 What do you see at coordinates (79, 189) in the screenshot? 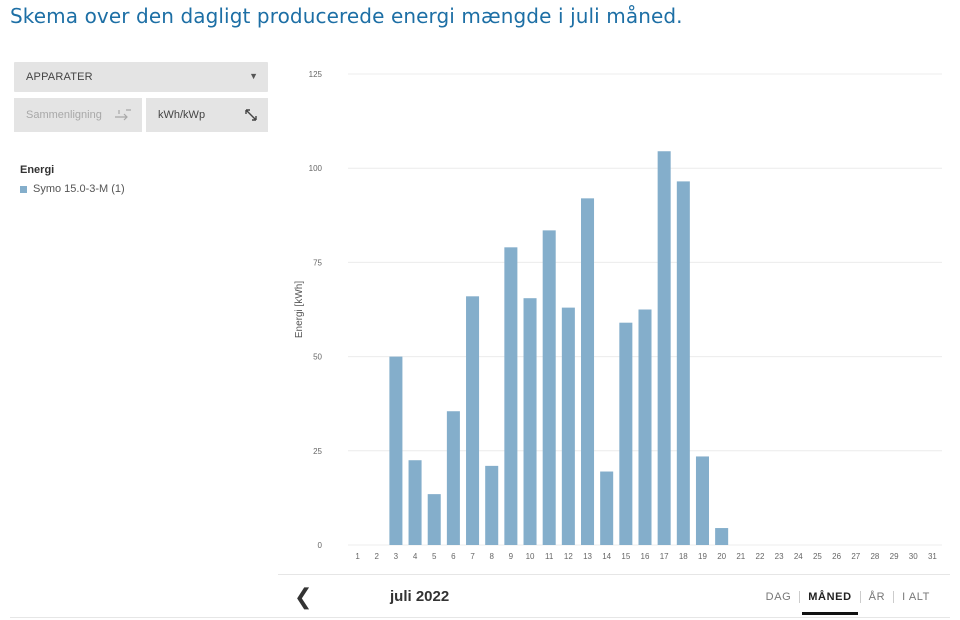
I see `legend-item-label: Symo 15.0-3-M (1)` at bounding box center [79, 189].